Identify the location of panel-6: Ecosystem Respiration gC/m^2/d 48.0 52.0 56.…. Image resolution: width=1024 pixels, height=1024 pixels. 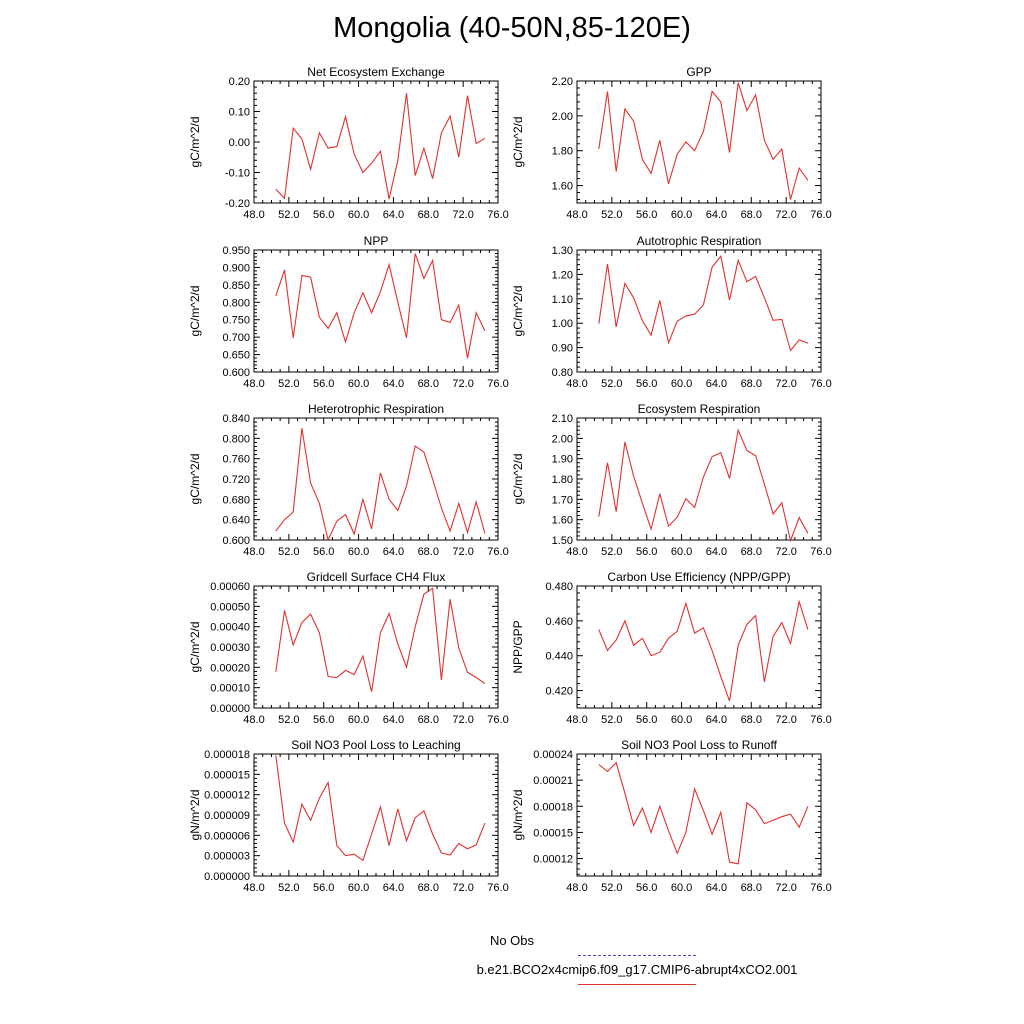
(671, 480).